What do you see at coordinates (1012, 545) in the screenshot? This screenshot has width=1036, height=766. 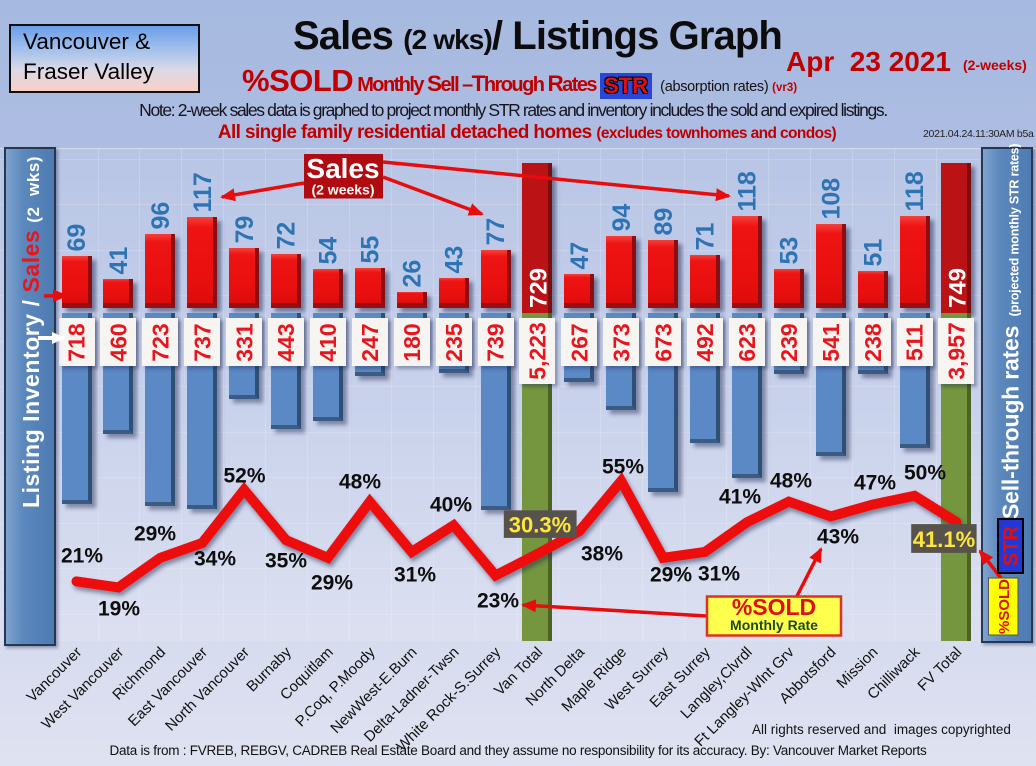 I see `svg-text: STR` at bounding box center [1012, 545].